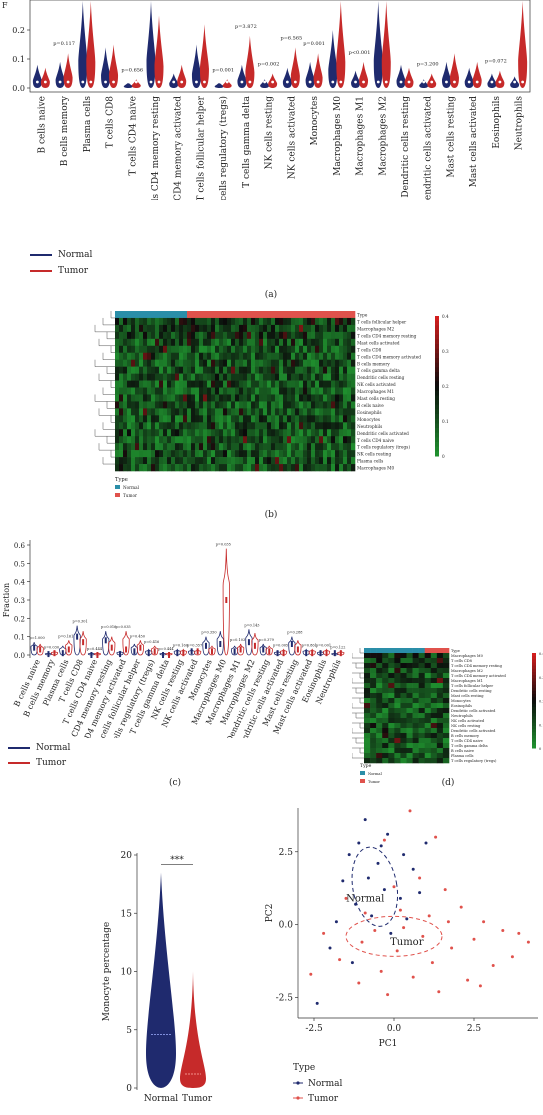  Describe the element at coordinates (466, 726) in the screenshot. I see `heatmap-row-label: NK cells resting` at that location.